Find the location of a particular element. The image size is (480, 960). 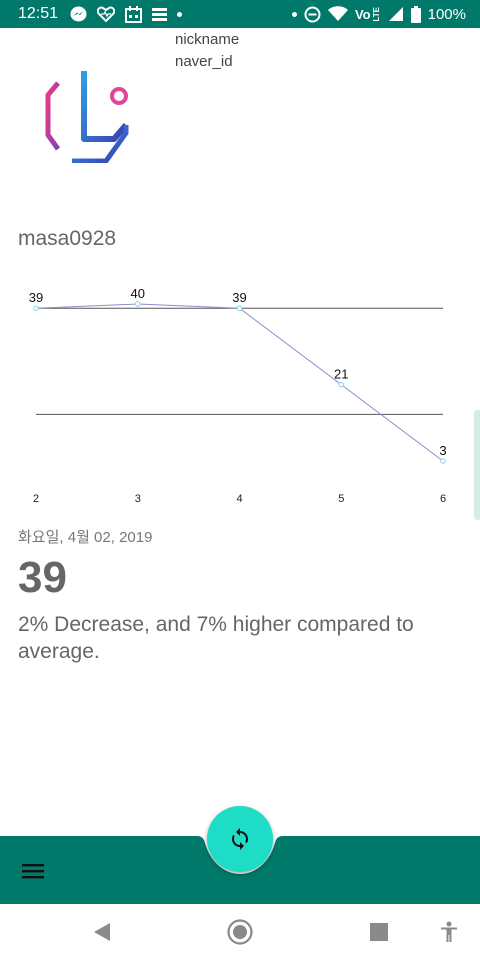

status-bar: 12:51 Vo LTE 100% is located at coordinates (240, 14).